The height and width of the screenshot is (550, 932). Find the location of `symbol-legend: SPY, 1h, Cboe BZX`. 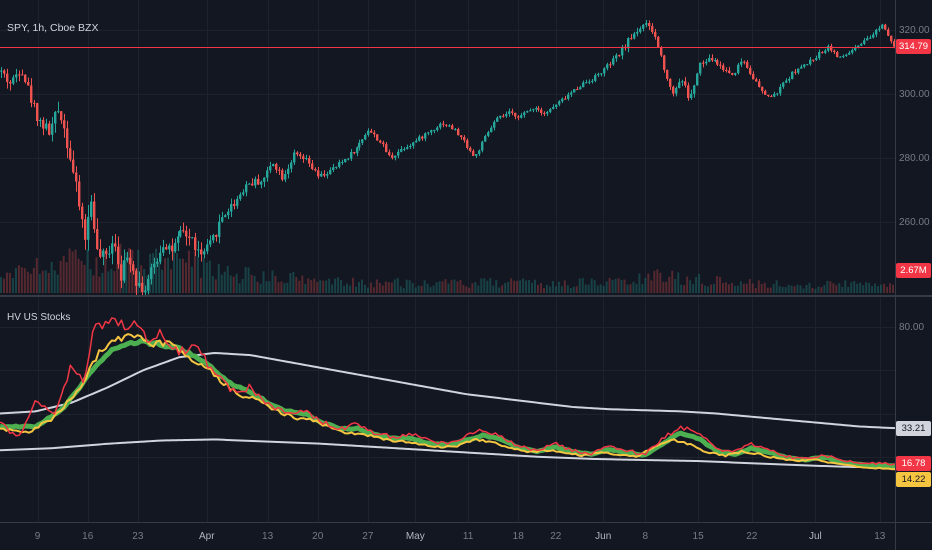

symbol-legend: SPY, 1h, Cboe BZX is located at coordinates (53, 28).